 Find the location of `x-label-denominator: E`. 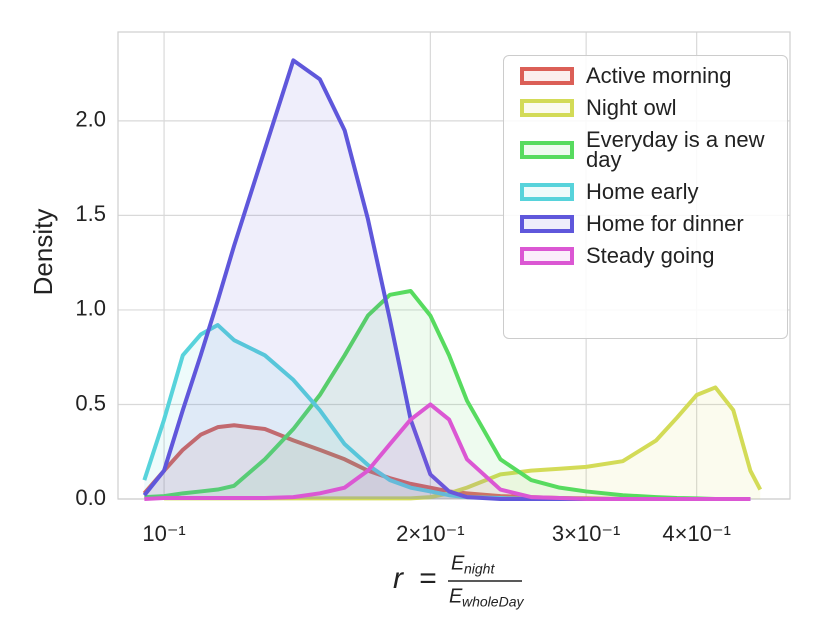

x-label-denominator: E is located at coordinates (456, 596).